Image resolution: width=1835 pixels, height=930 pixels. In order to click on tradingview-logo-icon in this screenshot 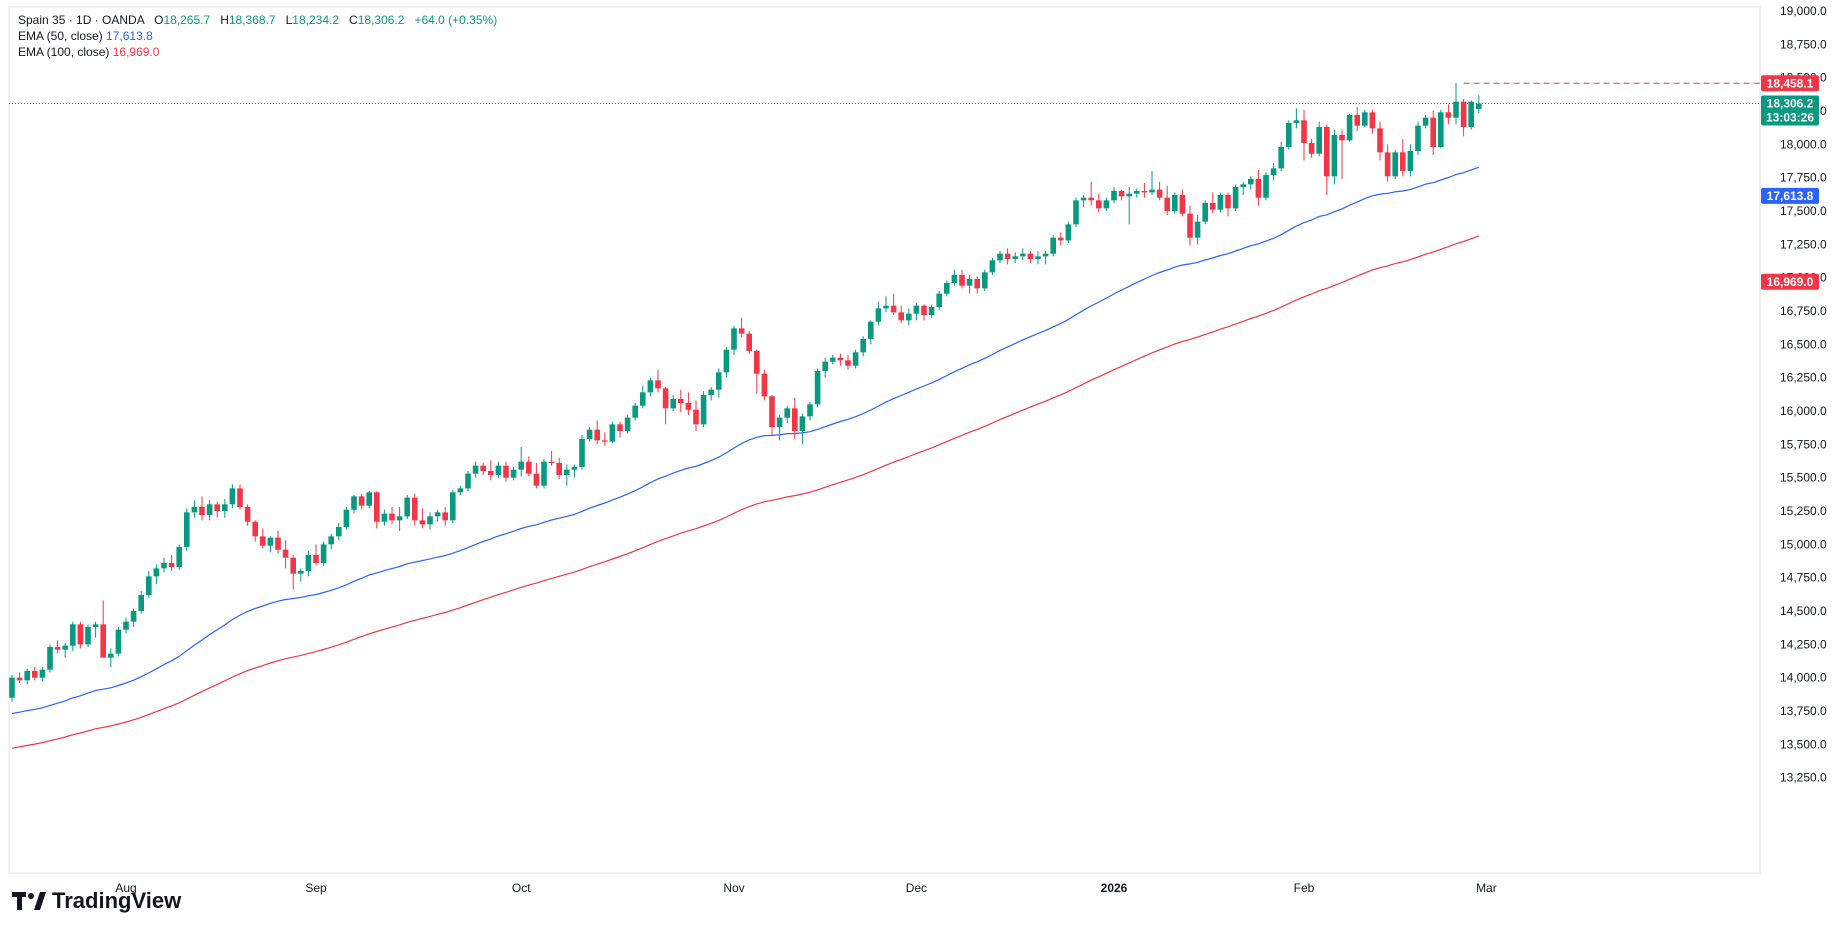, I will do `click(29, 901)`.